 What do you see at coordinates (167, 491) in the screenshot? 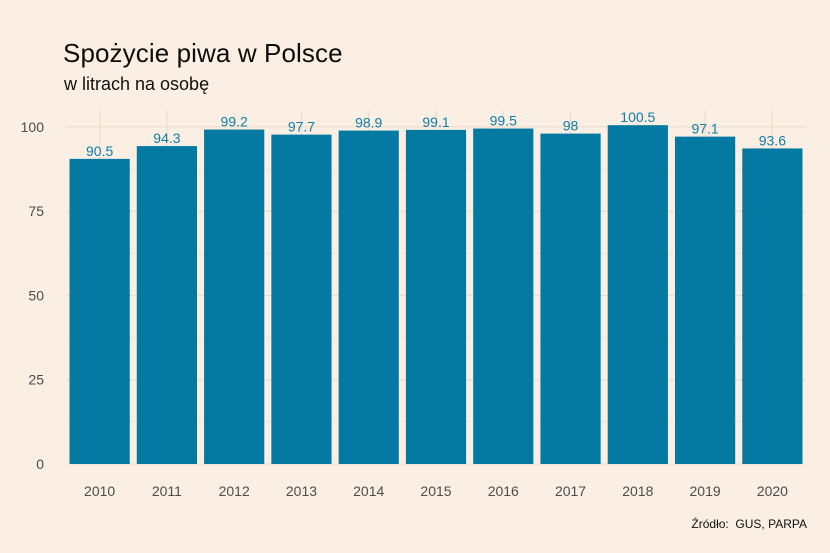
I see `x-tick-label-2011: 2011` at bounding box center [167, 491].